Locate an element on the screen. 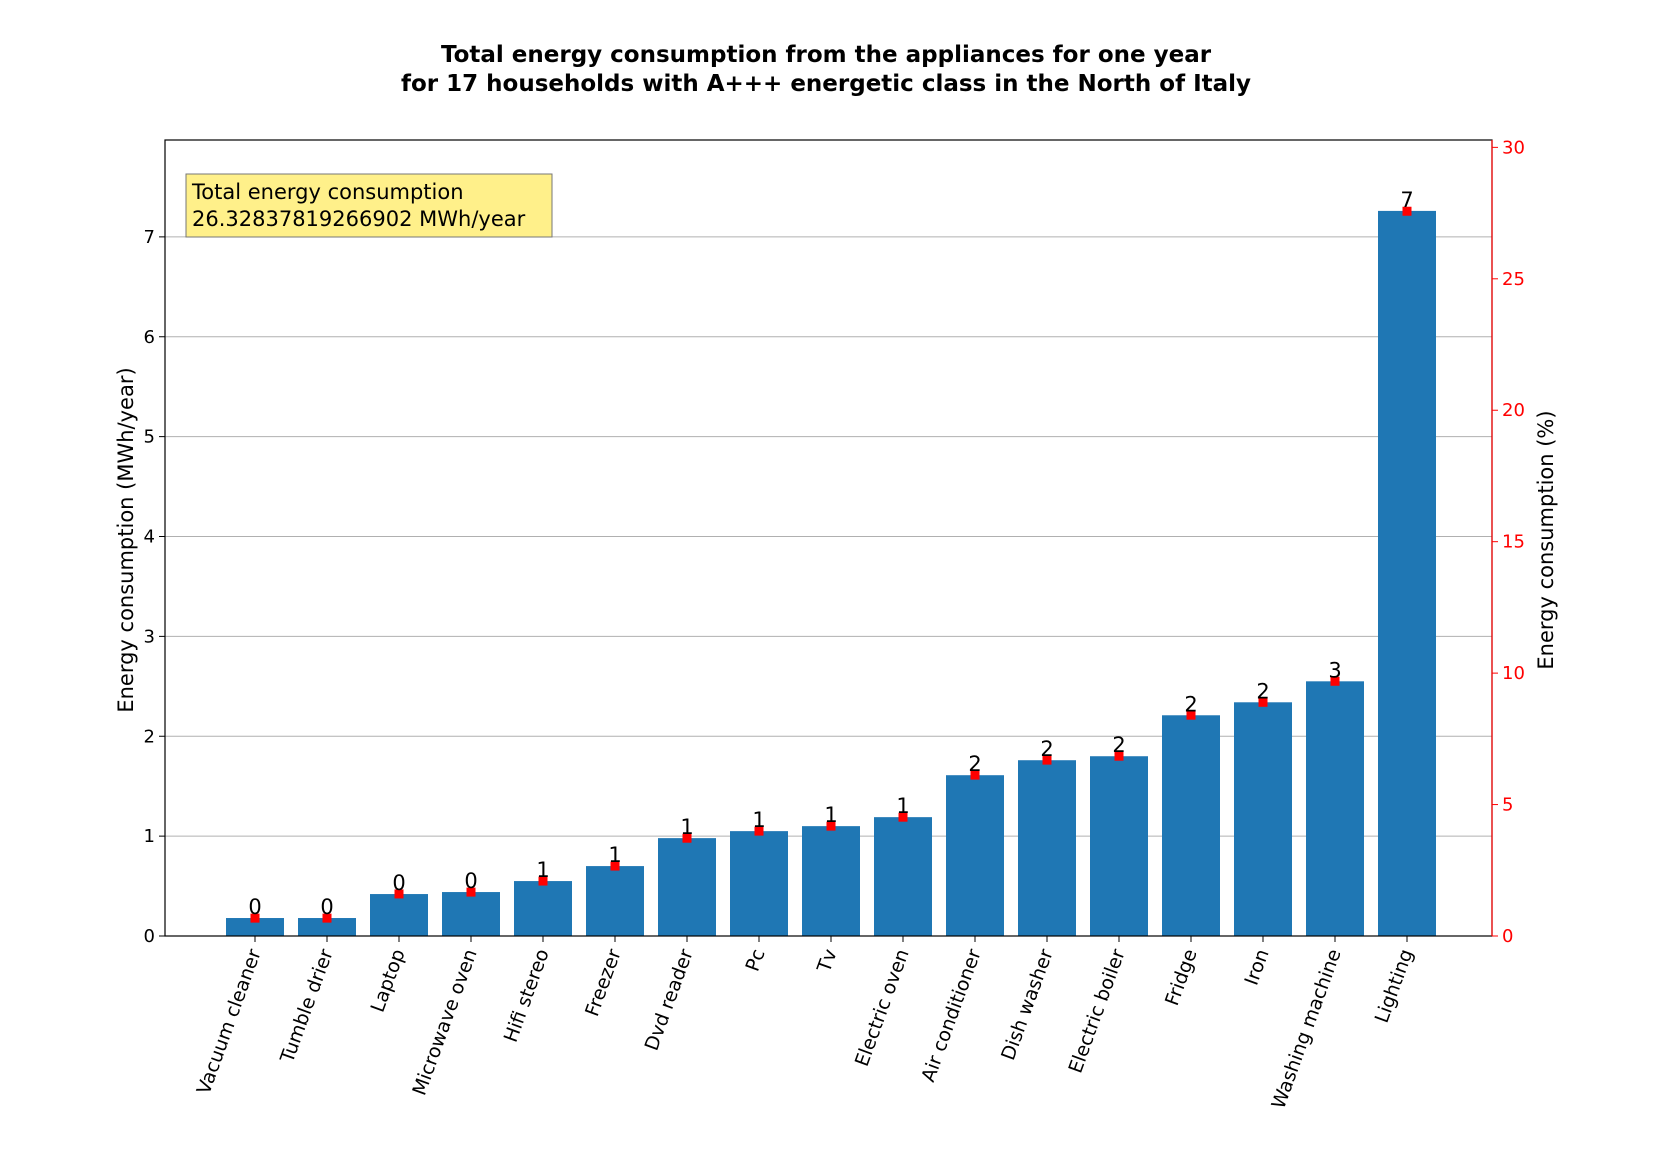  x-tick-label-9: Electric oven is located at coordinates (882, 1007).